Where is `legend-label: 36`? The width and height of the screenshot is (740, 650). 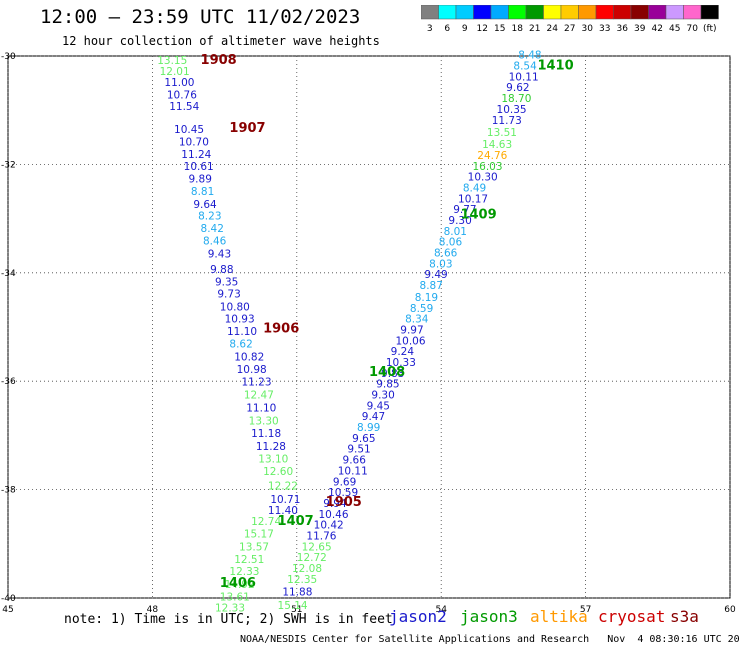 legend-label: 36 is located at coordinates (623, 29).